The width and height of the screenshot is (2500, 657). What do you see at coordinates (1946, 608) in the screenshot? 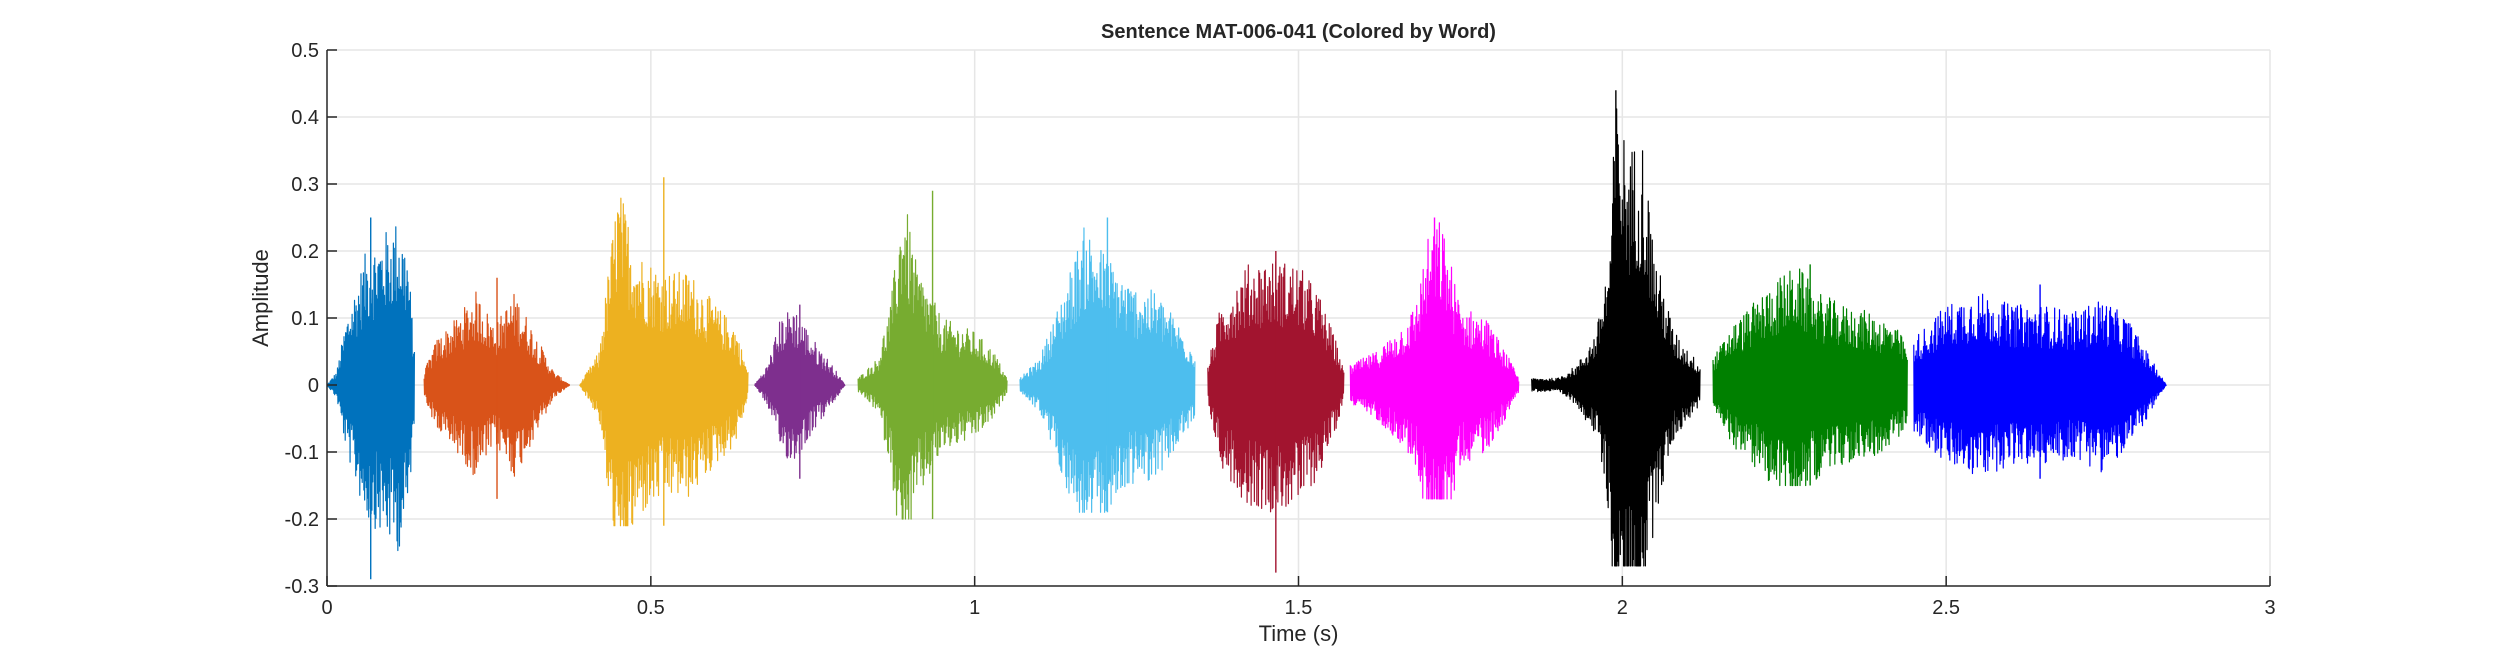
I see `x-tick-label: 2.5` at bounding box center [1946, 608].